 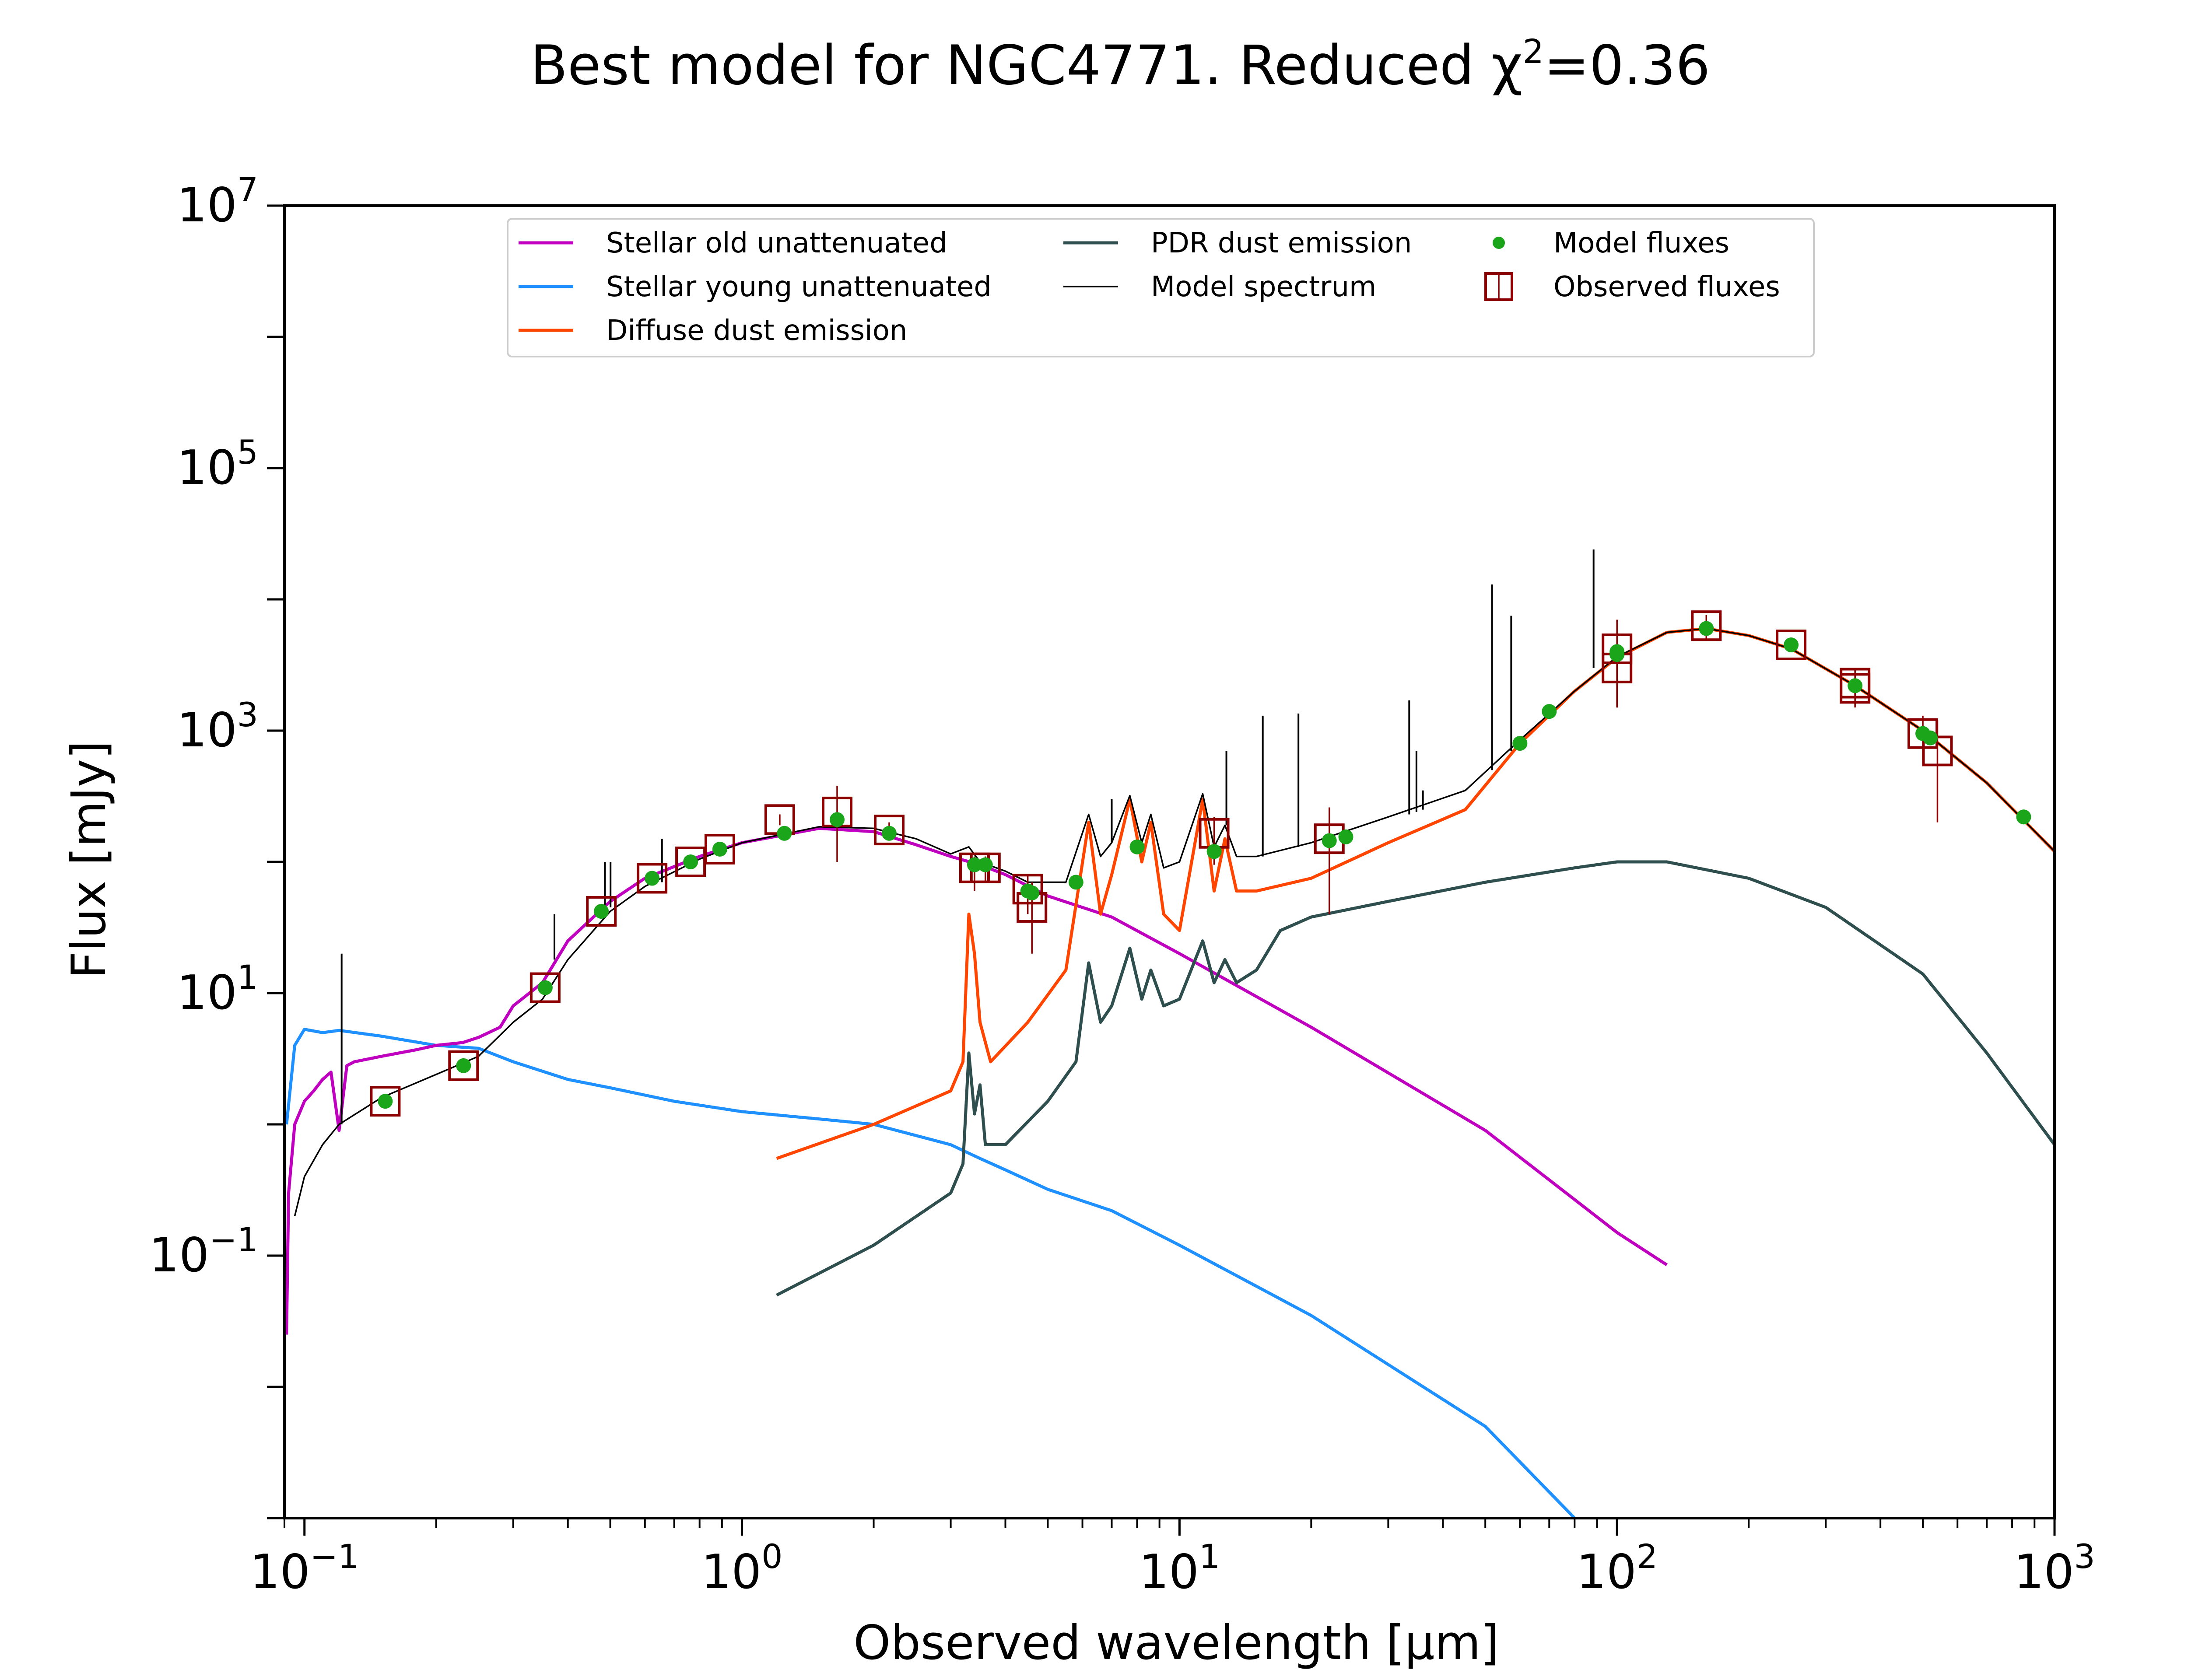 I want to click on legend-item-model-fluxes: Model fluxes, so click(x=1611, y=243).